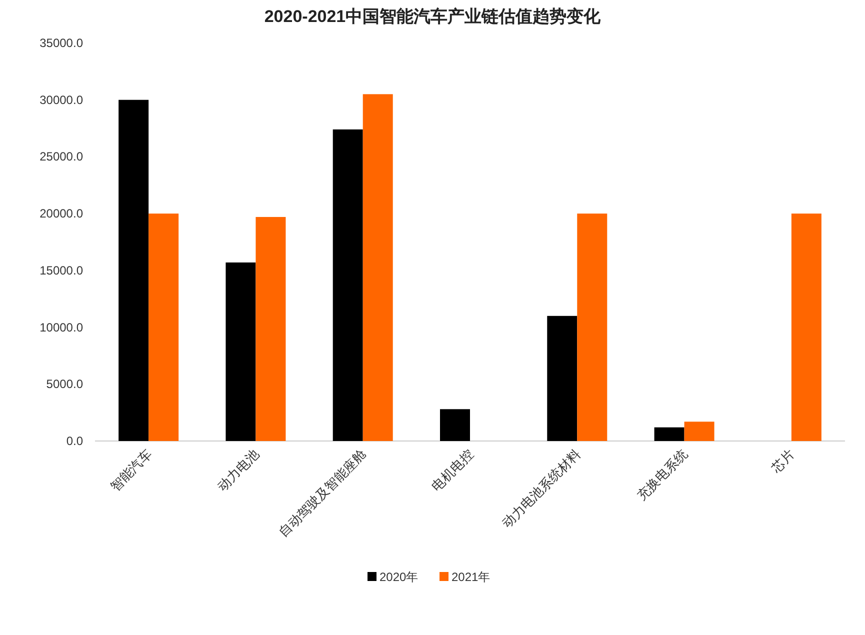 This screenshot has width=865, height=635. I want to click on x-tick-label: 芯片, so click(783, 461).